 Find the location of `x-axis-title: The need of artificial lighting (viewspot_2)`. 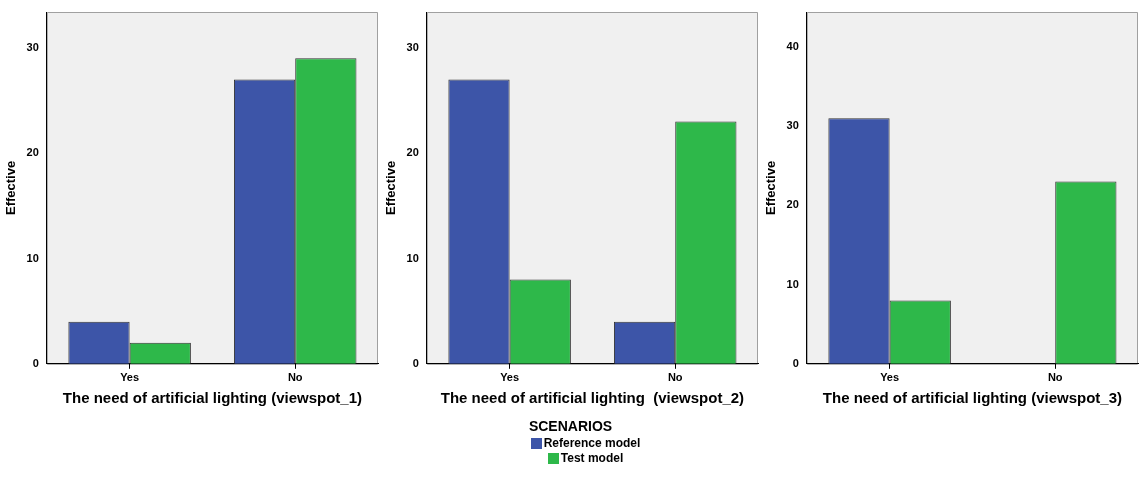

x-axis-title: The need of artificial lighting (viewspot_2) is located at coordinates (592, 398).